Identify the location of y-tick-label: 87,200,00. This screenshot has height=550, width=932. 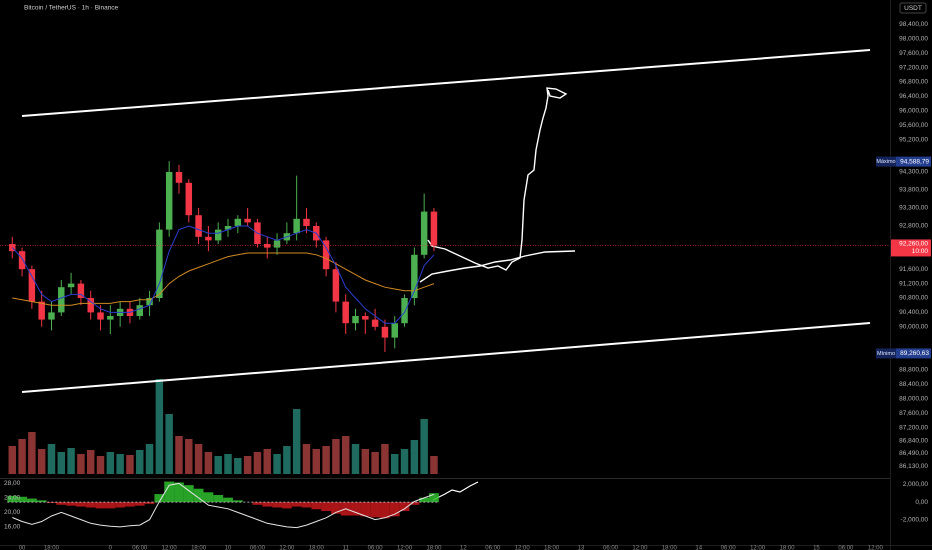
(913, 427).